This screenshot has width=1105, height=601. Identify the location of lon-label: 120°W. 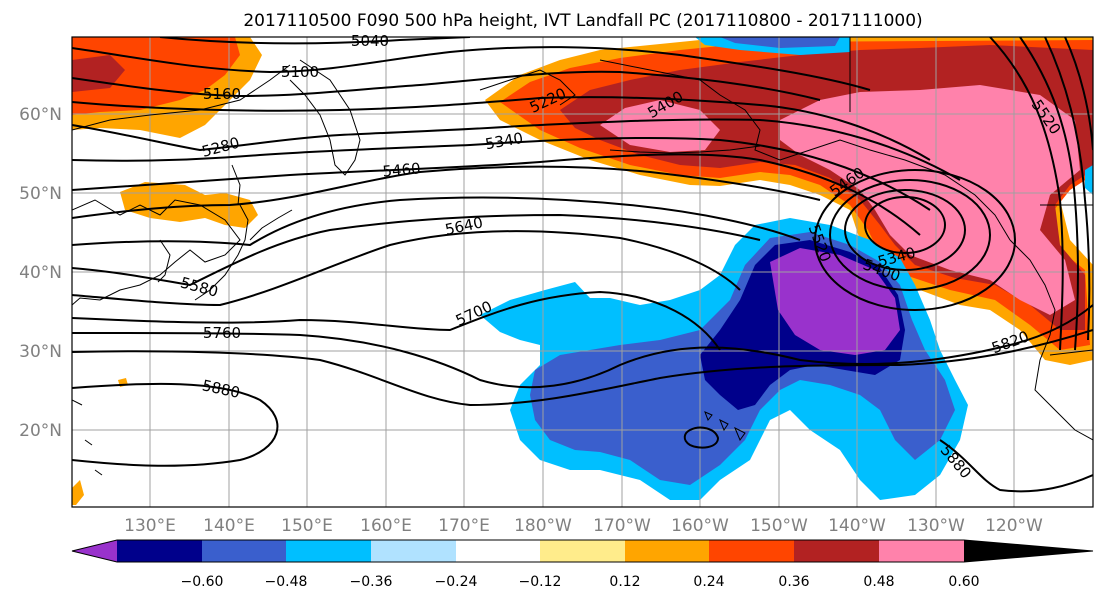
(1014, 526).